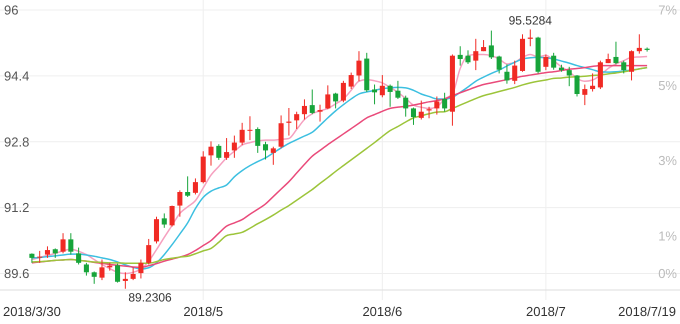 Image resolution: width=680 pixels, height=324 pixels. What do you see at coordinates (530, 20) in the screenshot?
I see `annotation: 95.5284` at bounding box center [530, 20].